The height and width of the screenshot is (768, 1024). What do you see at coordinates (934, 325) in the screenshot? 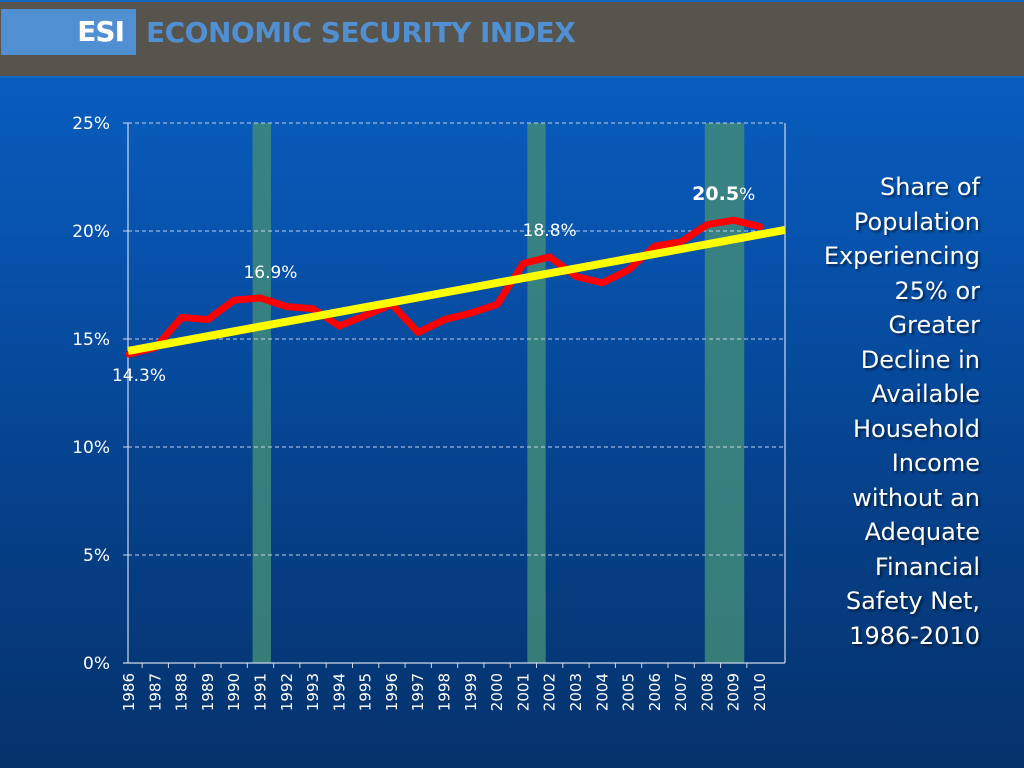
I see `caption-line: Greater` at bounding box center [934, 325].